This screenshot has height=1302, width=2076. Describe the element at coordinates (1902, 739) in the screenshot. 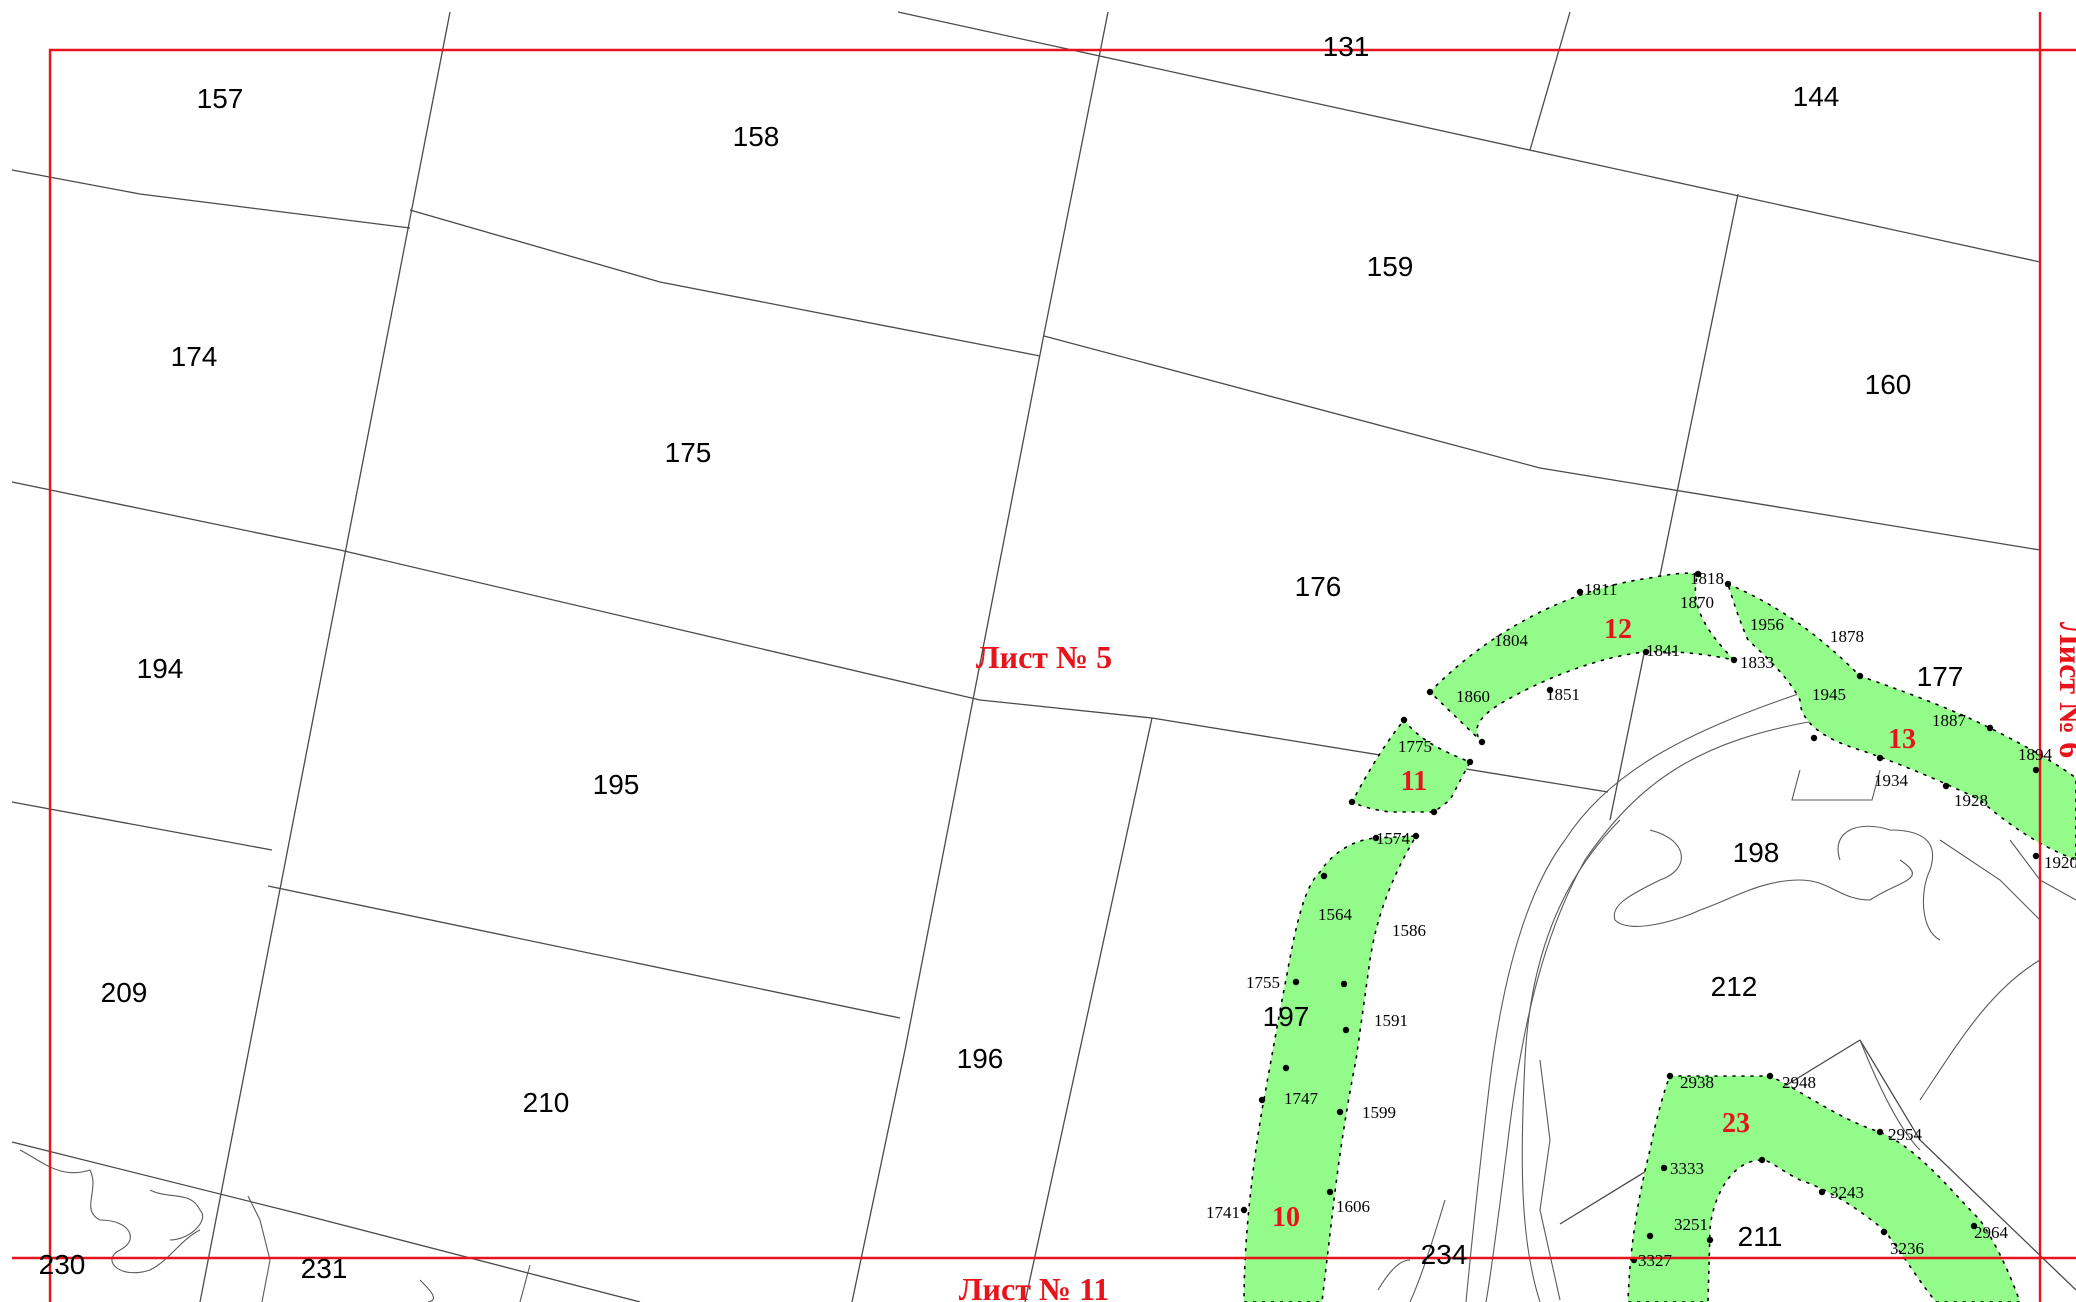

I see `zone-label-13: 13` at that location.